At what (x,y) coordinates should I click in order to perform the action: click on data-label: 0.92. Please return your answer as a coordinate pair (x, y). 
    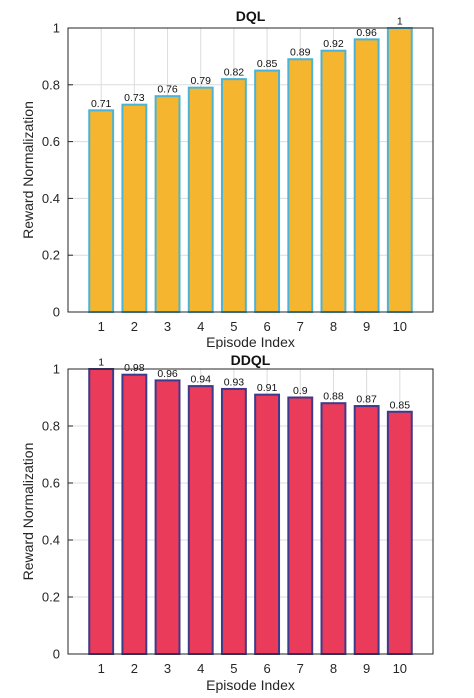
    Looking at the image, I should click on (333, 44).